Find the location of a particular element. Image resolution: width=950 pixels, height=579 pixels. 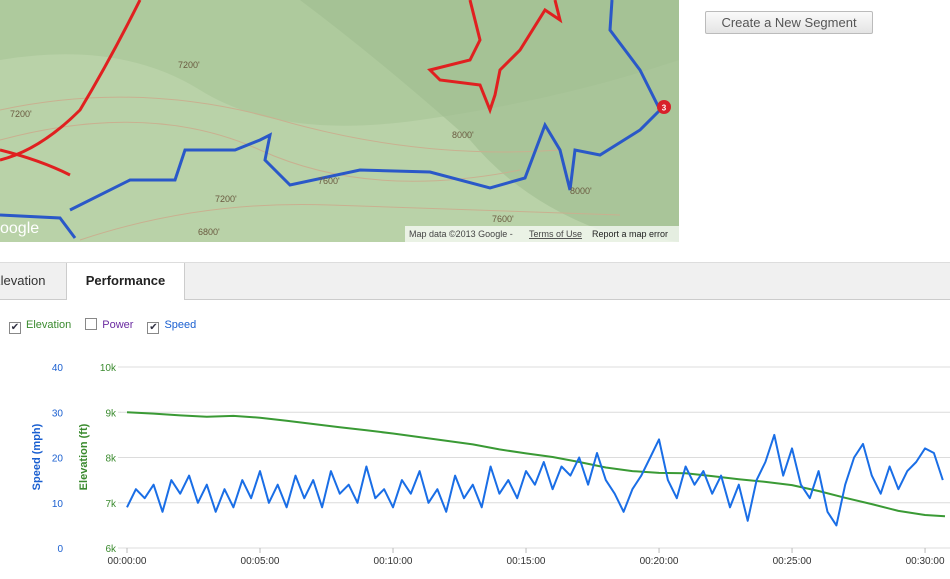

toggle: Power is located at coordinates (109, 324).